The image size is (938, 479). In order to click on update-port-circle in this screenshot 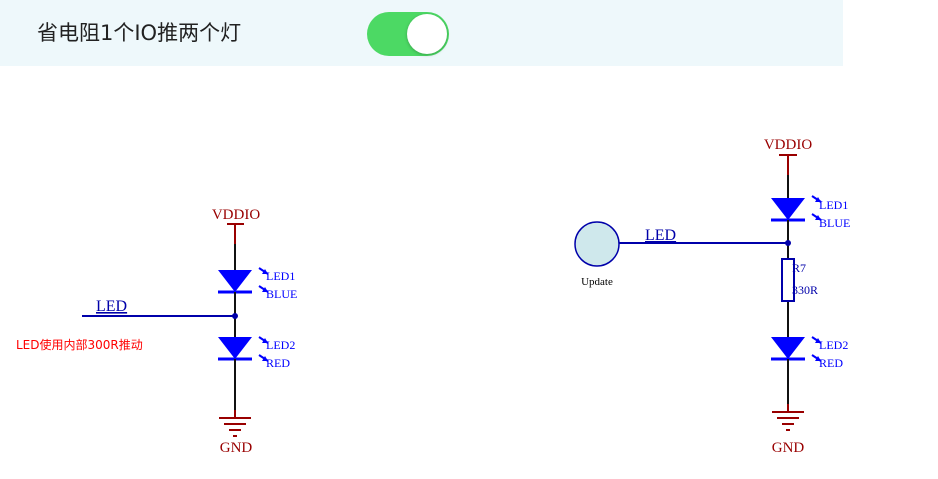, I will do `click(597, 244)`.